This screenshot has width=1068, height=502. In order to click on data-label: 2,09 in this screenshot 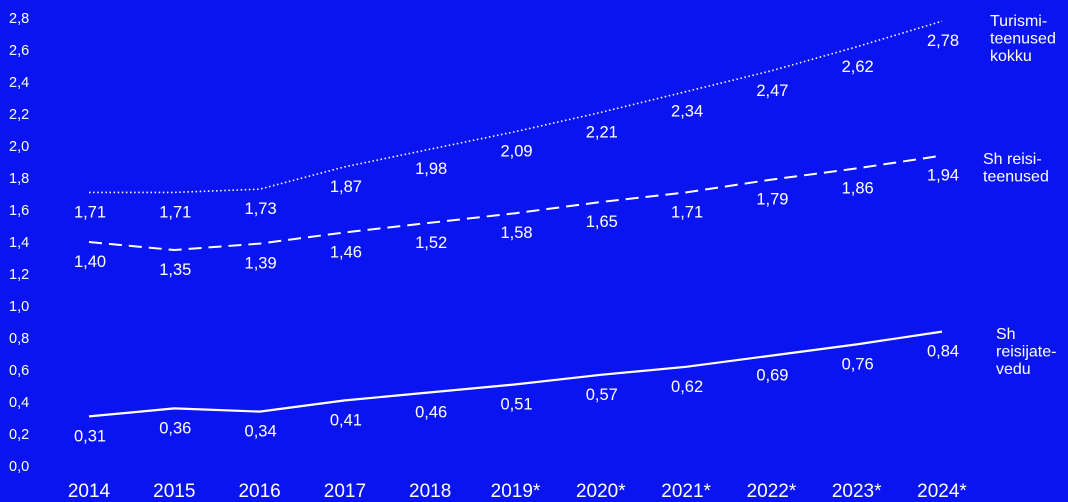, I will do `click(516, 152)`.